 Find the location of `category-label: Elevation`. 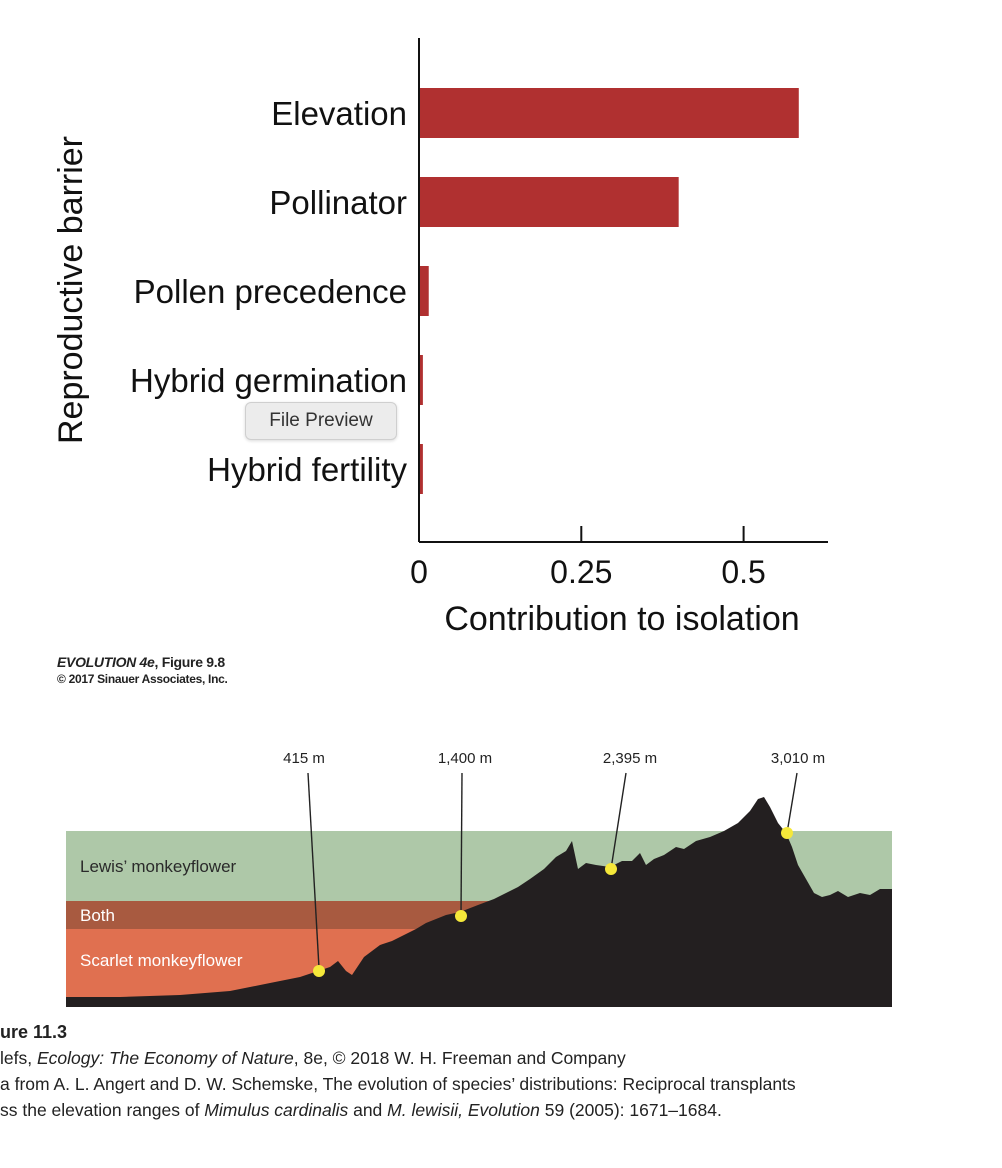

category-label: Elevation is located at coordinates (339, 113).